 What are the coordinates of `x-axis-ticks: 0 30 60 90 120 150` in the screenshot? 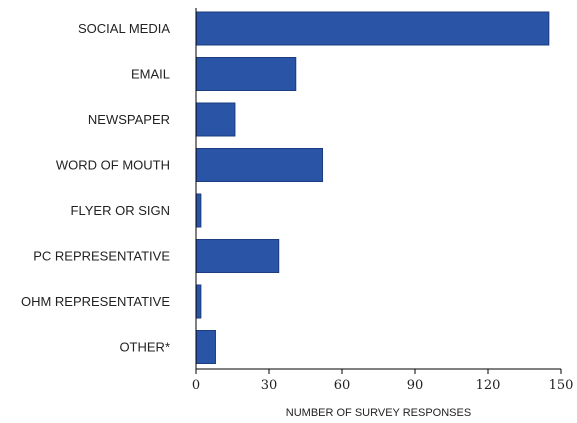 It's located at (383, 381).